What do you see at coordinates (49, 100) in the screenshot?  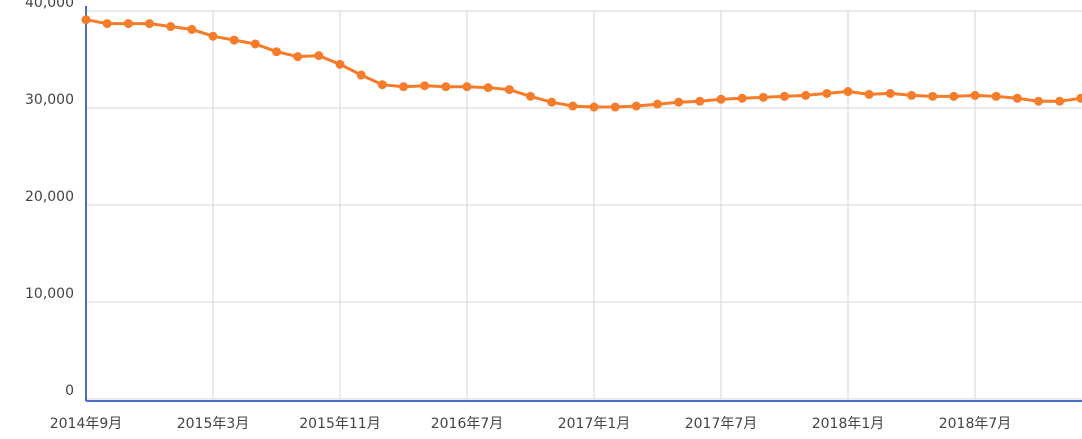 I see `y-tick-label: 30,000` at bounding box center [49, 100].